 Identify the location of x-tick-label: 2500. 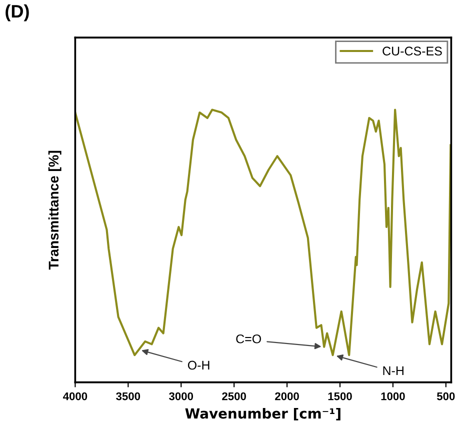
(234, 396).